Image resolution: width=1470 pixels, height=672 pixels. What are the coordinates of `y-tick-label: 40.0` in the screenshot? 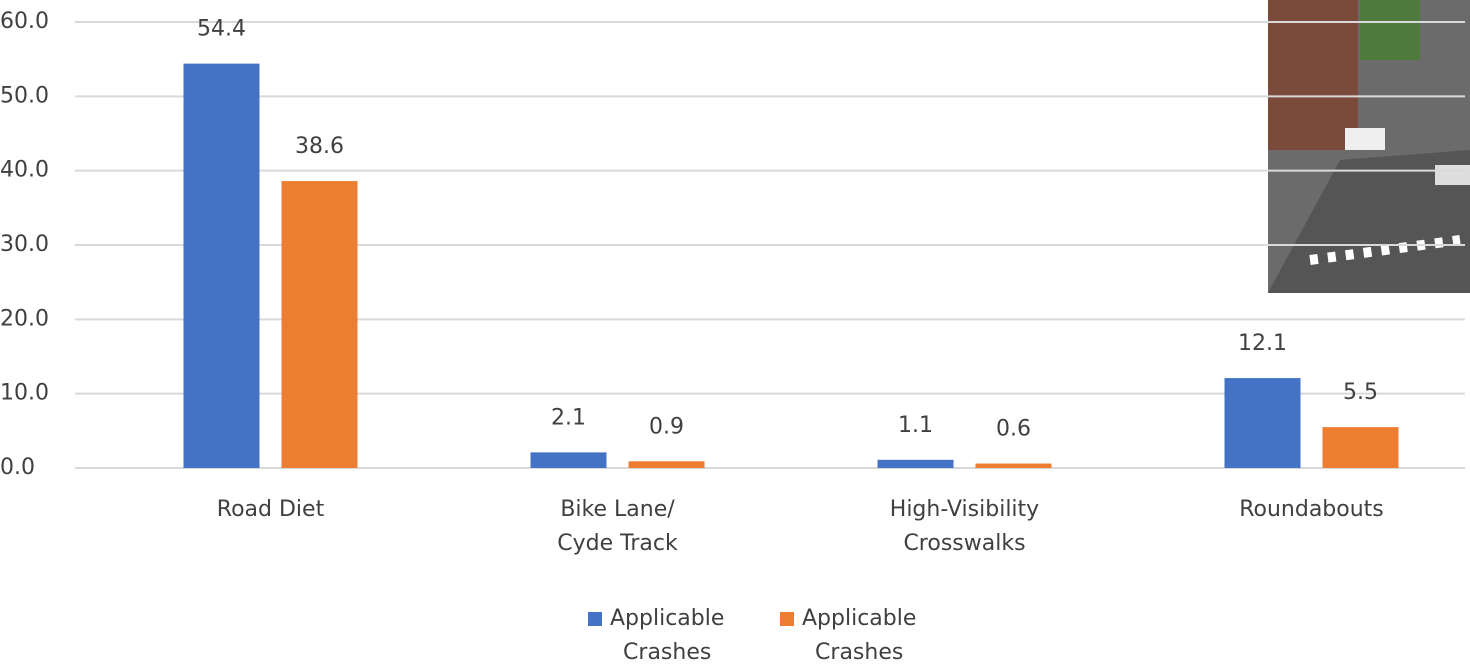 It's located at (24, 170).